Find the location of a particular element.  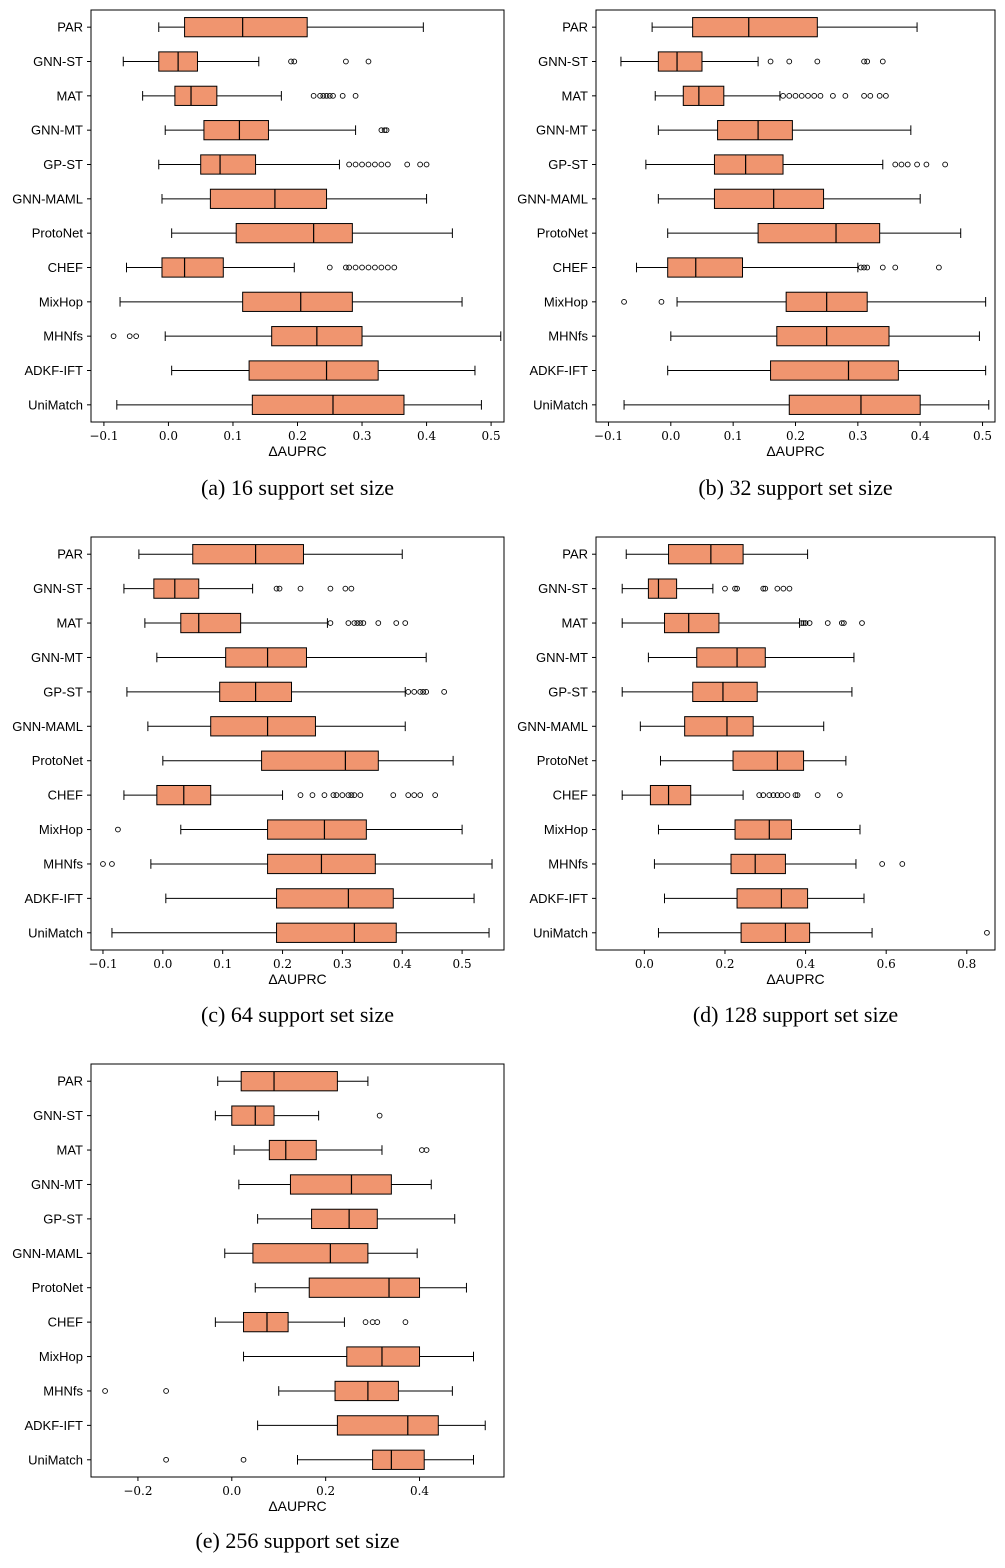

x-tick-label: 0.8 is located at coordinates (966, 964).